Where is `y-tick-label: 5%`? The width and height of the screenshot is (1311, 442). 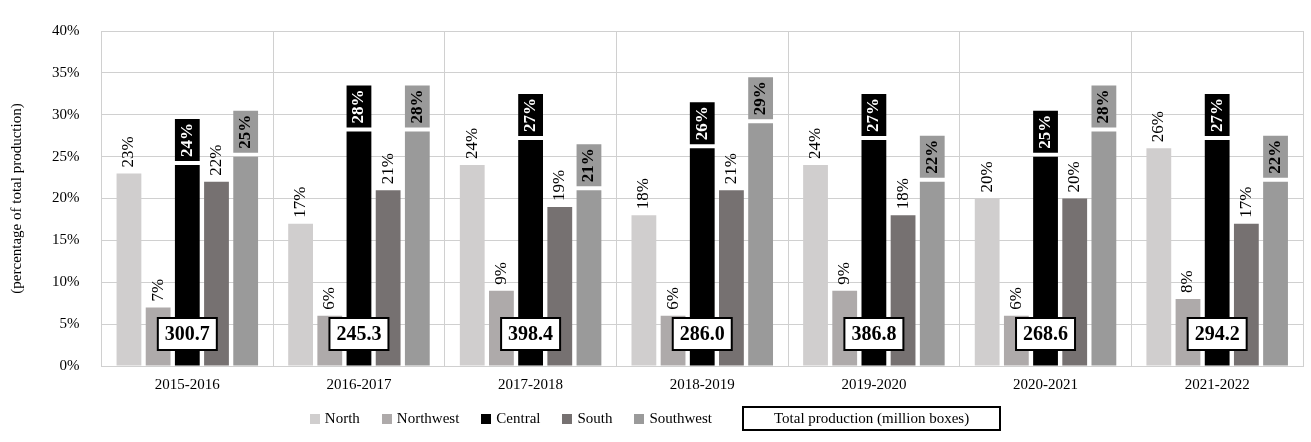 y-tick-label: 5% is located at coordinates (69, 323).